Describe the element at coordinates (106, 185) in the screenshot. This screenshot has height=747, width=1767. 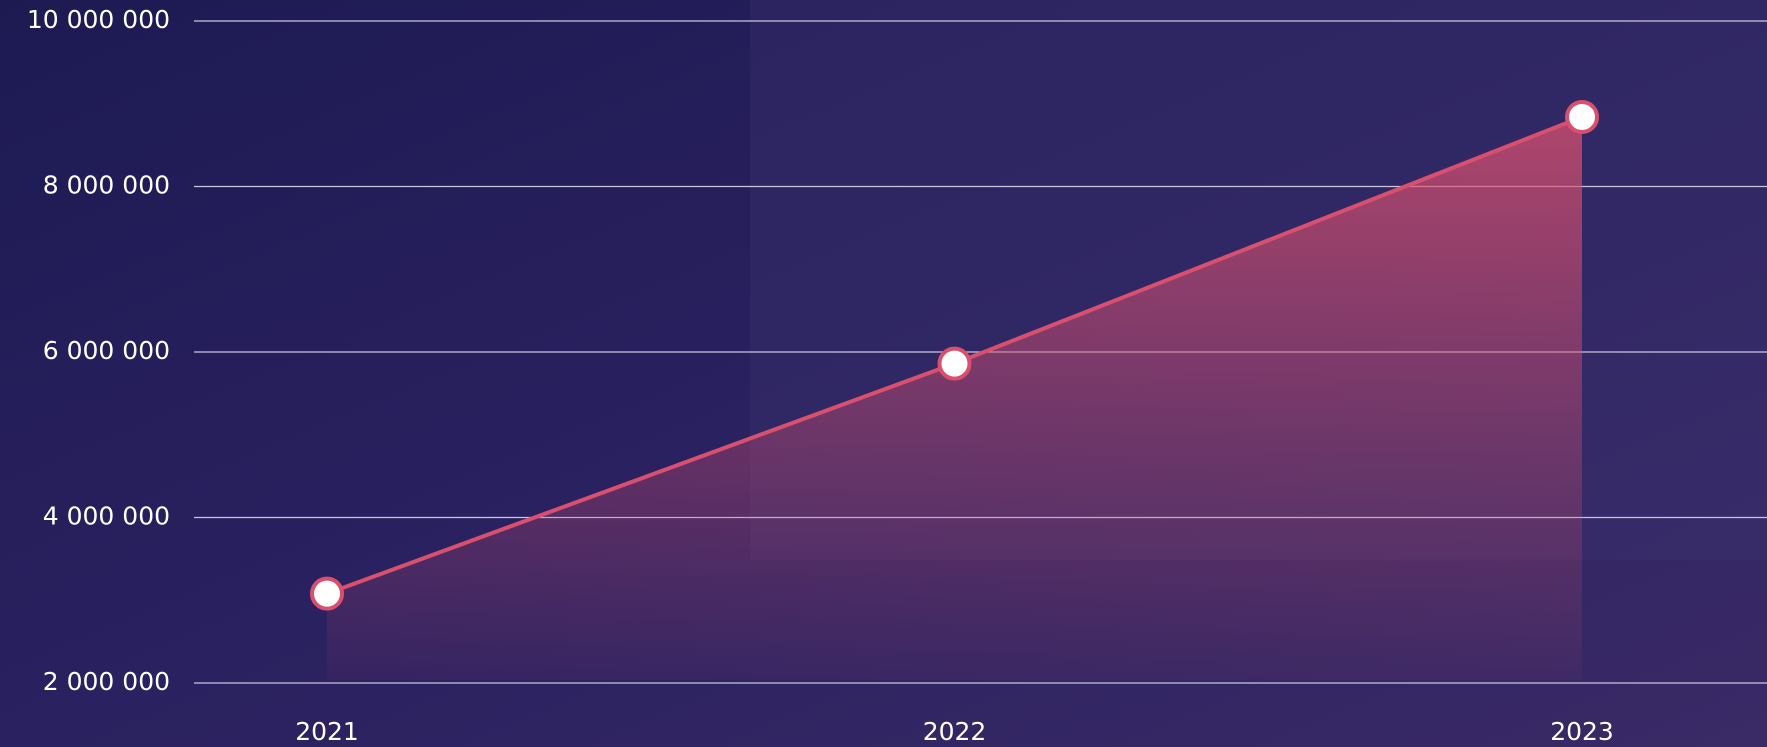
I see `y-tick-label: 8 000 000` at that location.